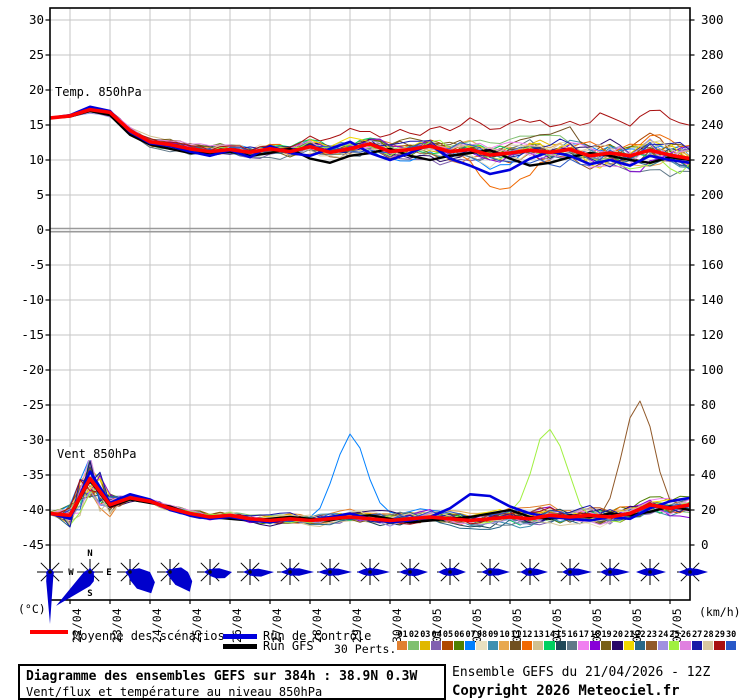  What do you see at coordinates (712, 369) in the screenshot?
I see `y-right-tick-label: 100` at bounding box center [712, 369].